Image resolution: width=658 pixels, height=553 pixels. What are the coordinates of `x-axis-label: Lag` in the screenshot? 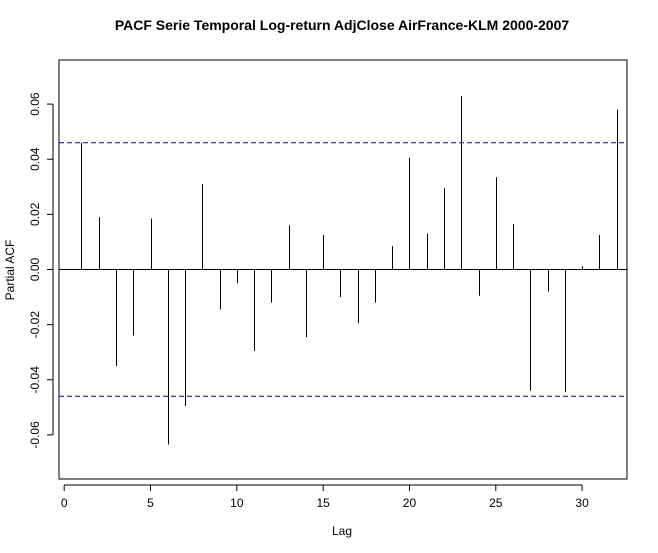 It's located at (342, 531).